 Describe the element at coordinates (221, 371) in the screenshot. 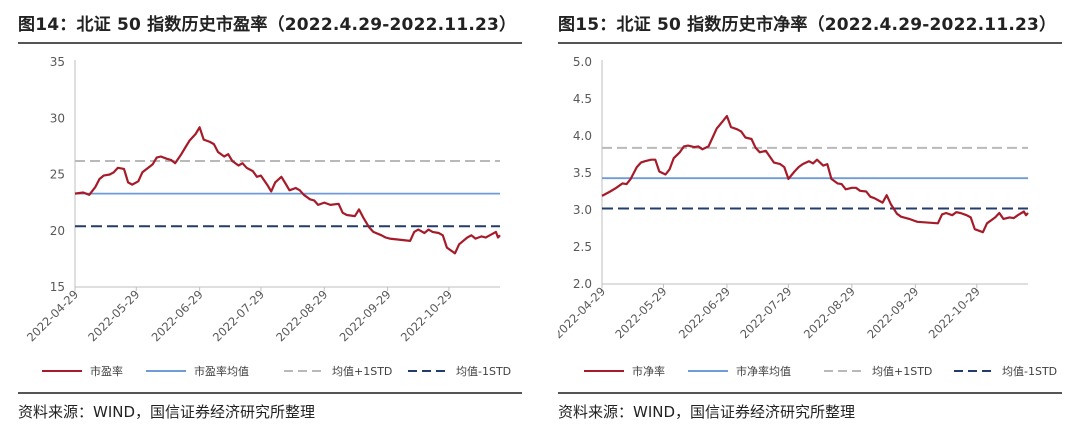

I see `legend-label: 市盈率均值` at that location.